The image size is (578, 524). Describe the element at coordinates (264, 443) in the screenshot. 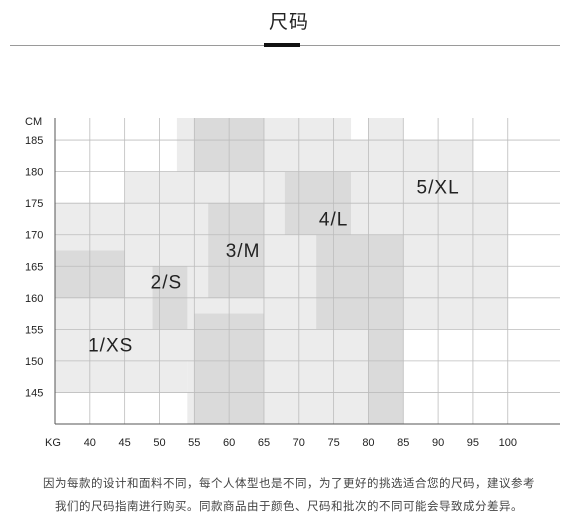

I see `x-tick-label-65: 65` at that location.